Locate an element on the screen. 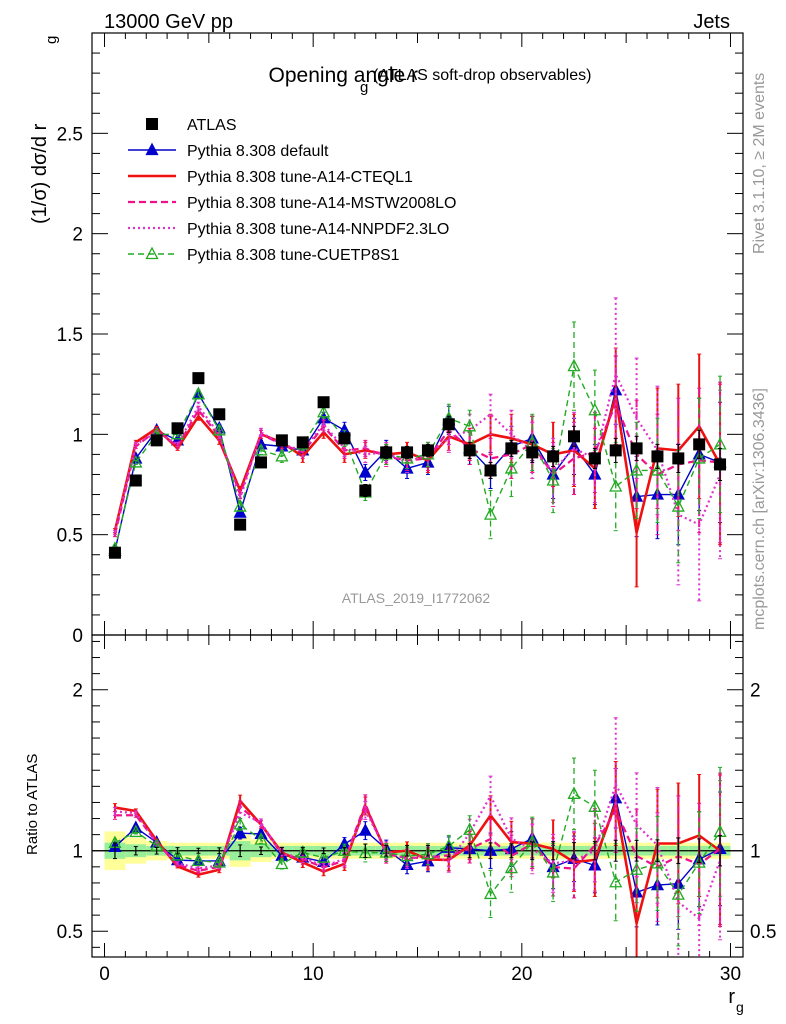  legend-swatch is located at coordinates (152, 124).